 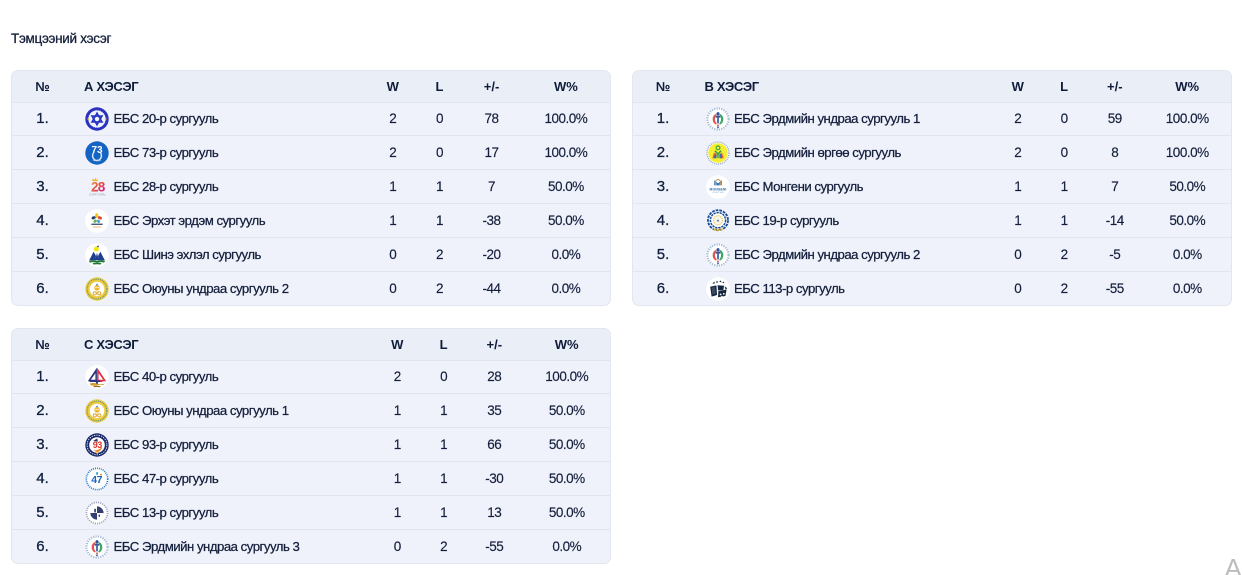 I want to click on svg-text: 73, so click(x=97, y=150).